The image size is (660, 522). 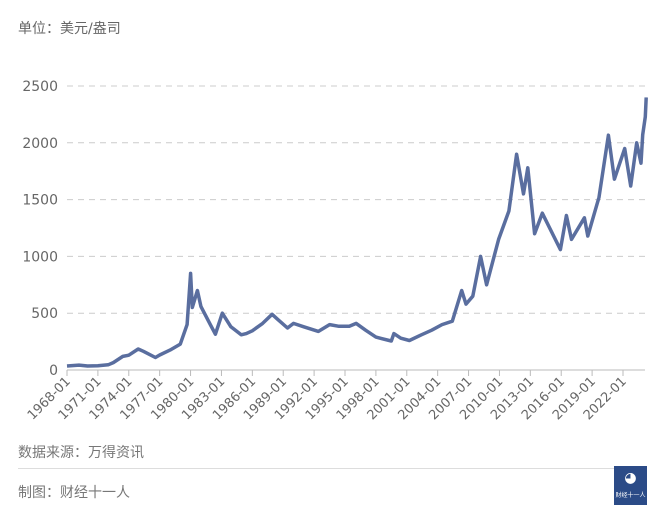 What do you see at coordinates (69, 29) in the screenshot?
I see `unit-label: 单位：美元/盎司` at bounding box center [69, 29].